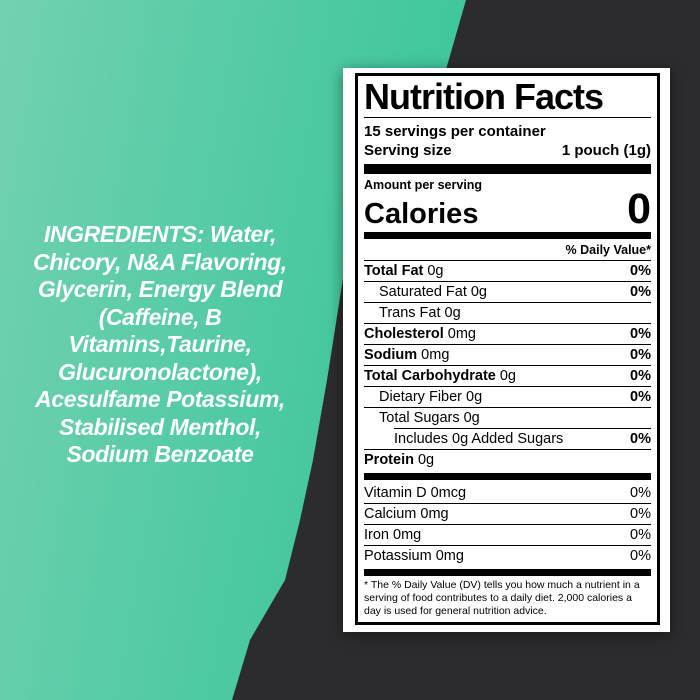  What do you see at coordinates (160, 399) in the screenshot?
I see `ingredients-line: Acesulfame Potassium,` at bounding box center [160, 399].